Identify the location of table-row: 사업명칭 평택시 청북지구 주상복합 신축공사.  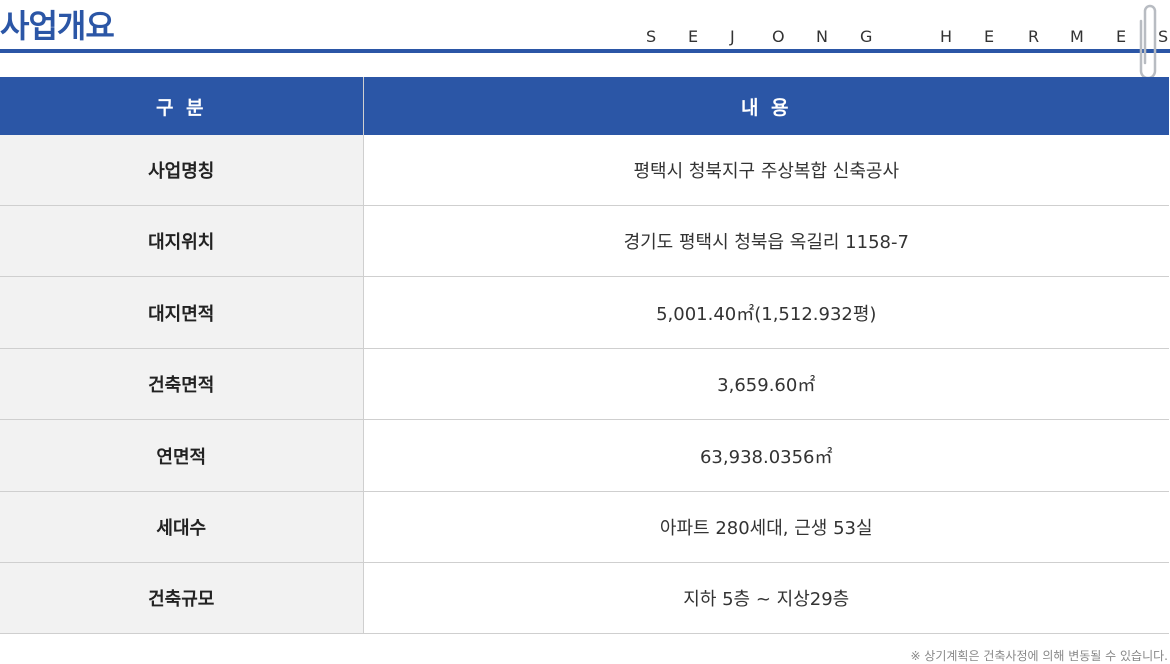
(584, 170).